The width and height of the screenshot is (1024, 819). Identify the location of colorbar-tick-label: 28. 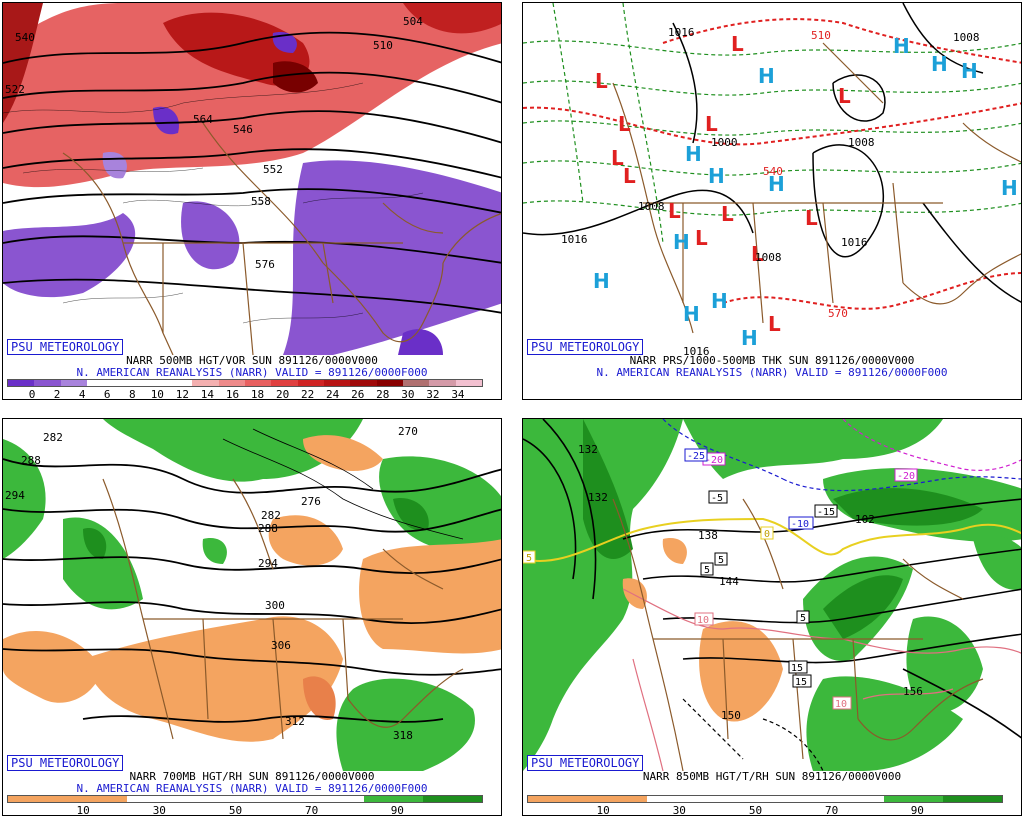
(383, 394).